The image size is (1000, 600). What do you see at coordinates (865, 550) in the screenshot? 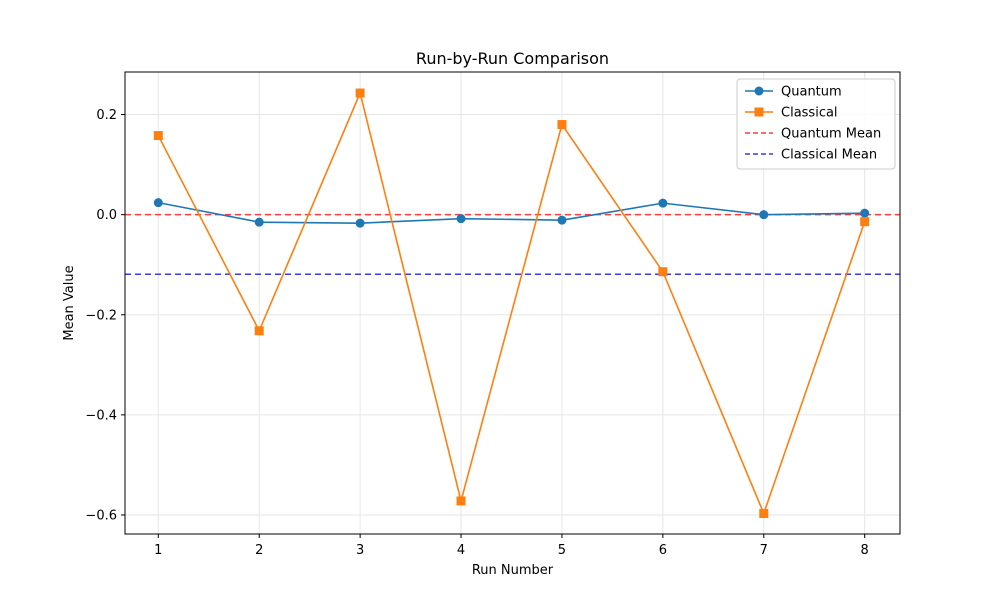
I see `x-tick-label: 8` at bounding box center [865, 550].